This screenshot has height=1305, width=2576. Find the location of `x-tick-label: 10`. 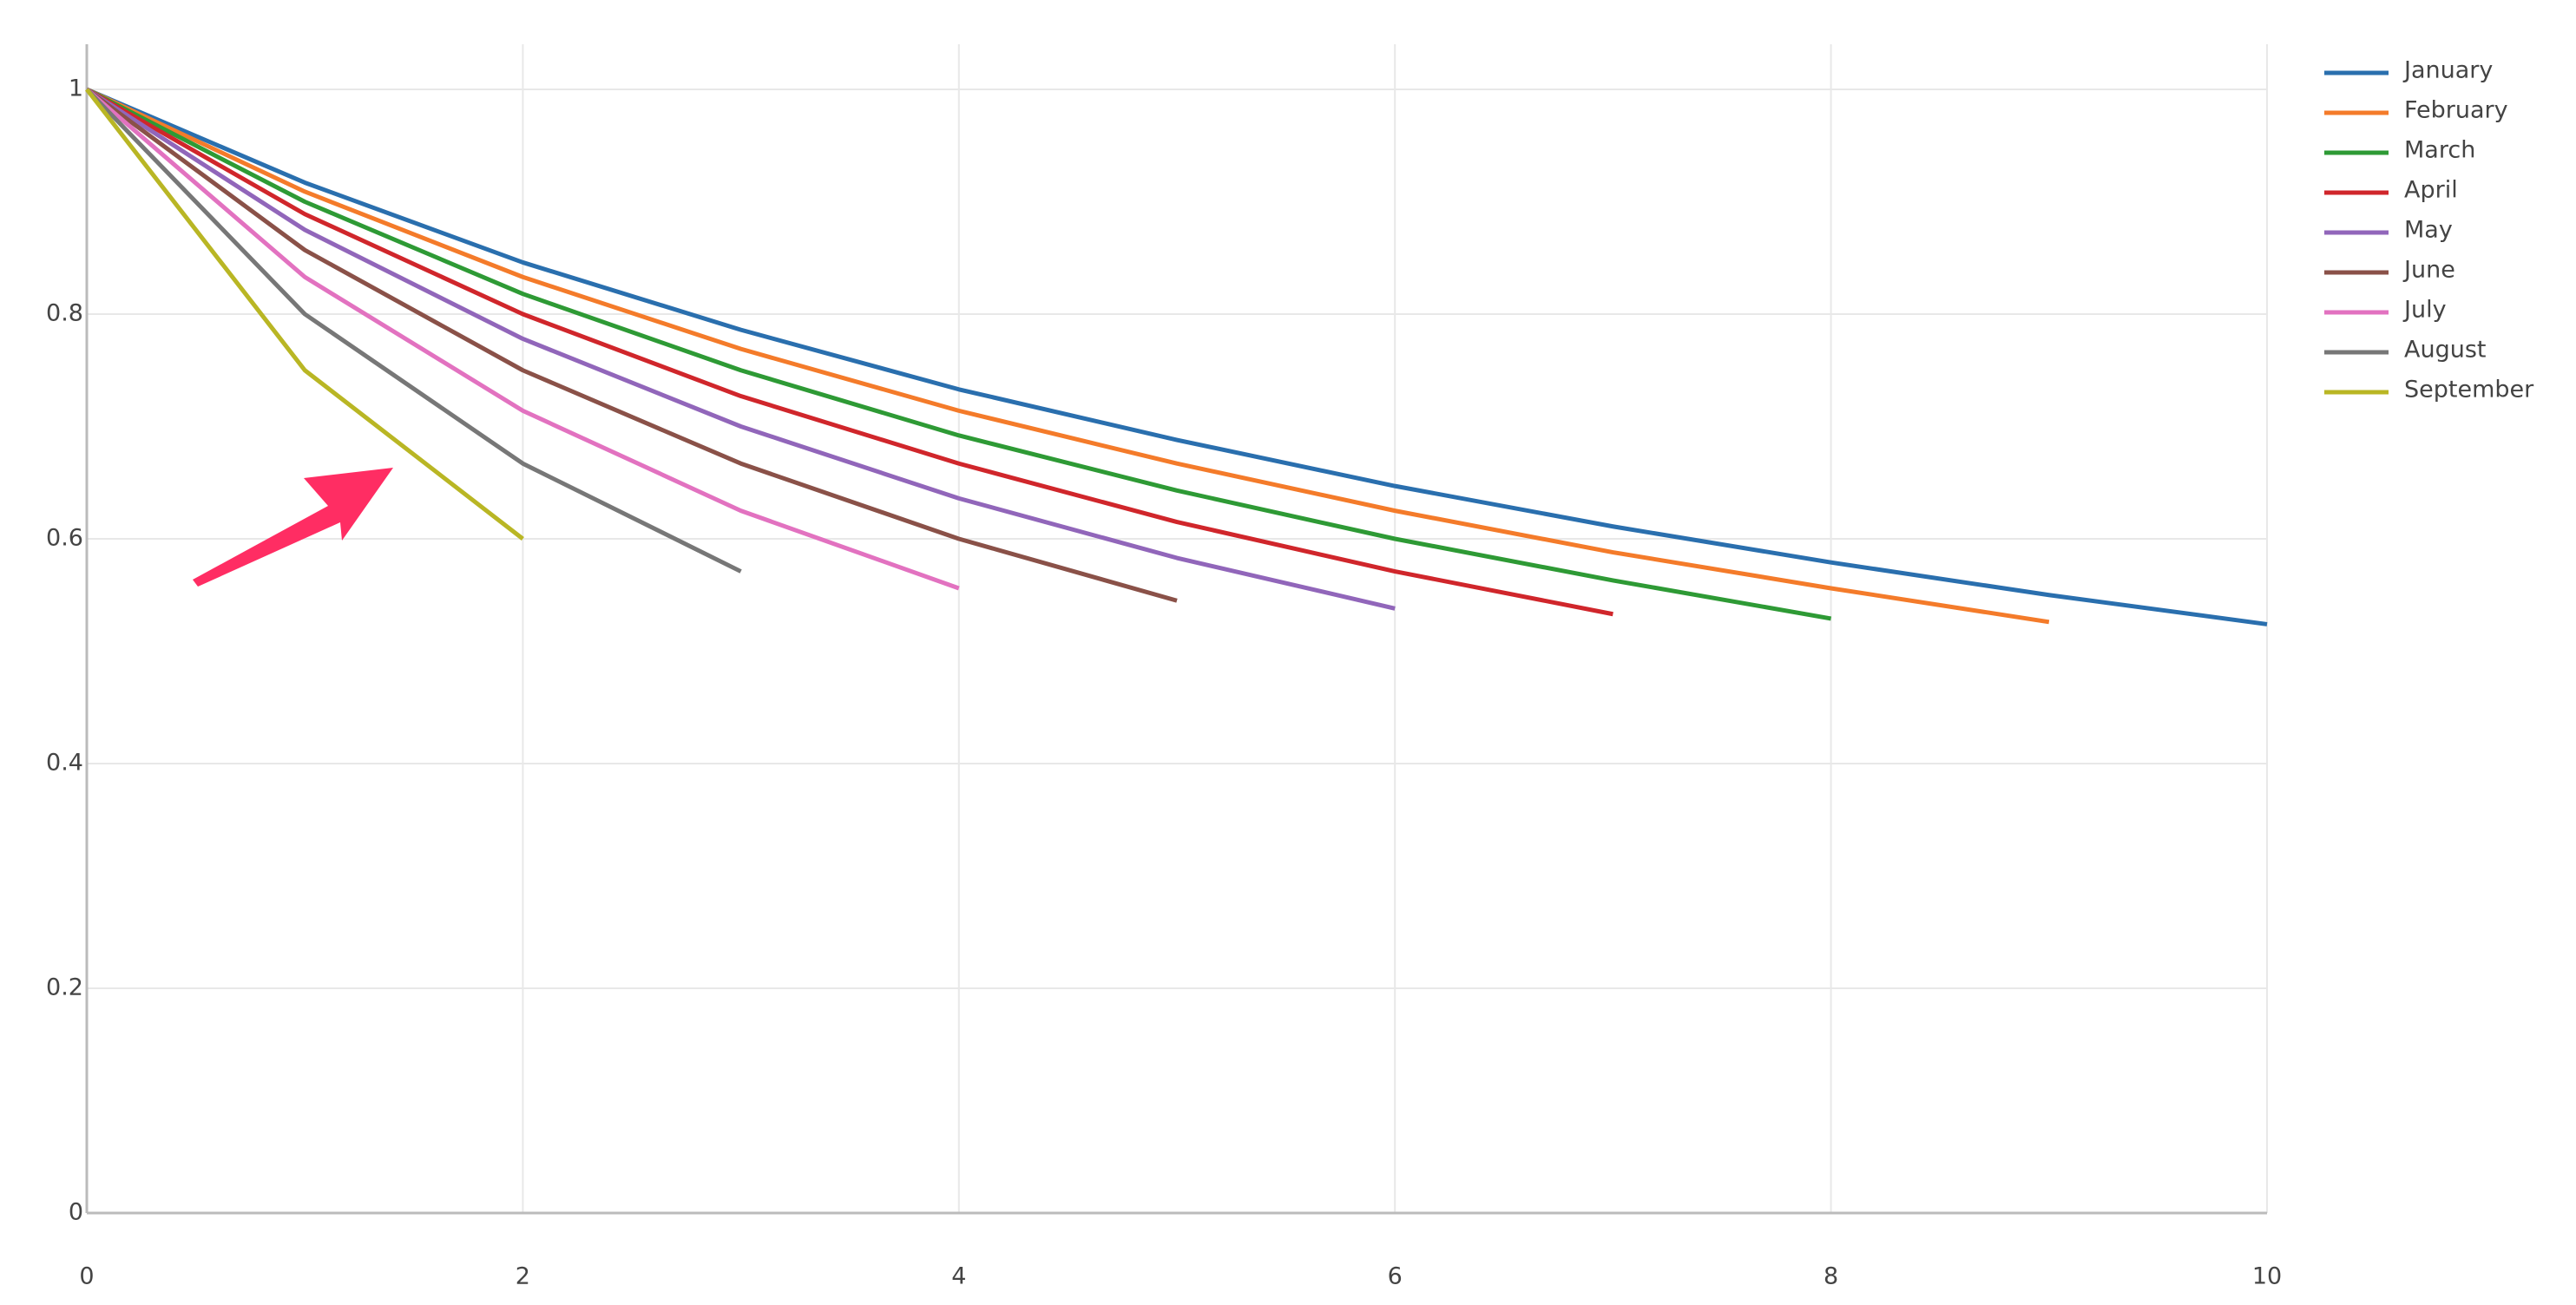

x-tick-label: 10 is located at coordinates (2267, 1276).